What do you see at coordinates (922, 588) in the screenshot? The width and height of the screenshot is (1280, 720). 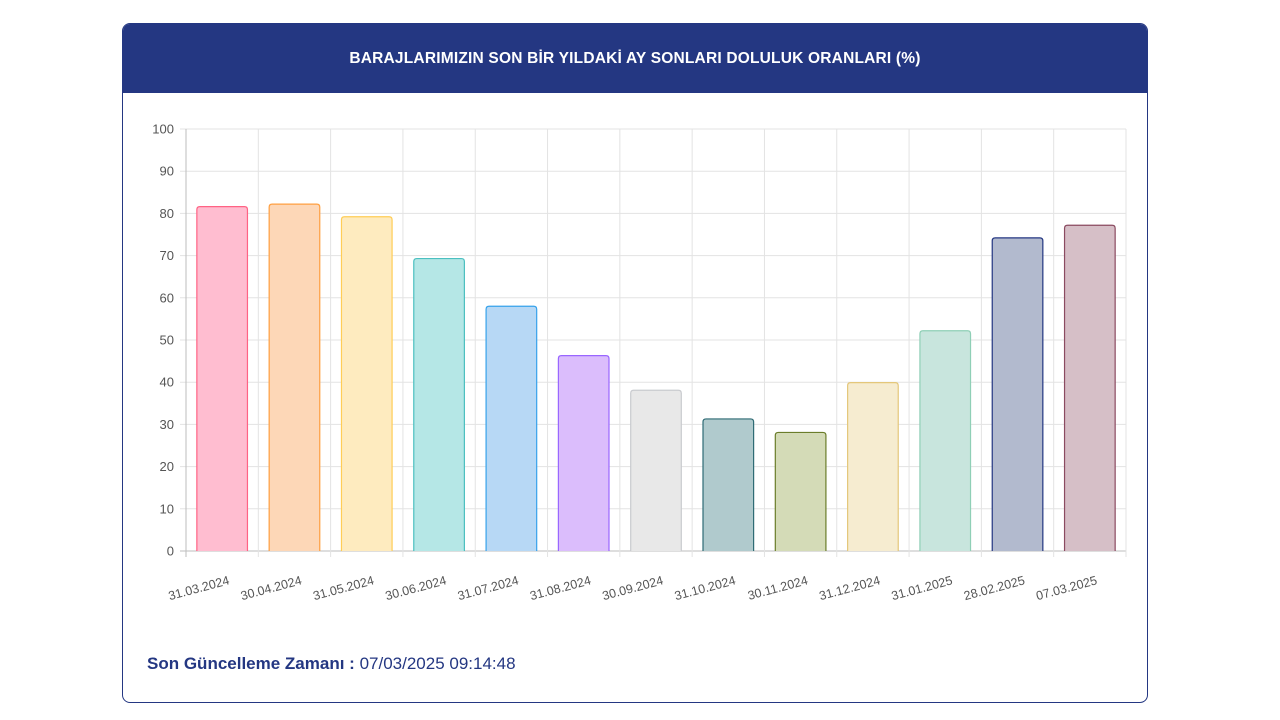 I see `x-tick-label: 31.01.2025` at bounding box center [922, 588].